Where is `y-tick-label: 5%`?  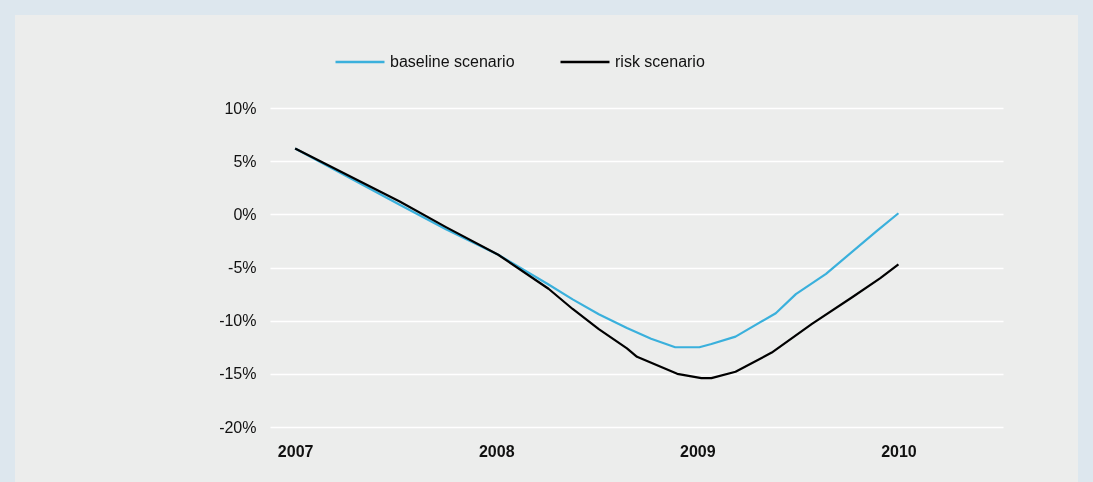 y-tick-label: 5% is located at coordinates (245, 161).